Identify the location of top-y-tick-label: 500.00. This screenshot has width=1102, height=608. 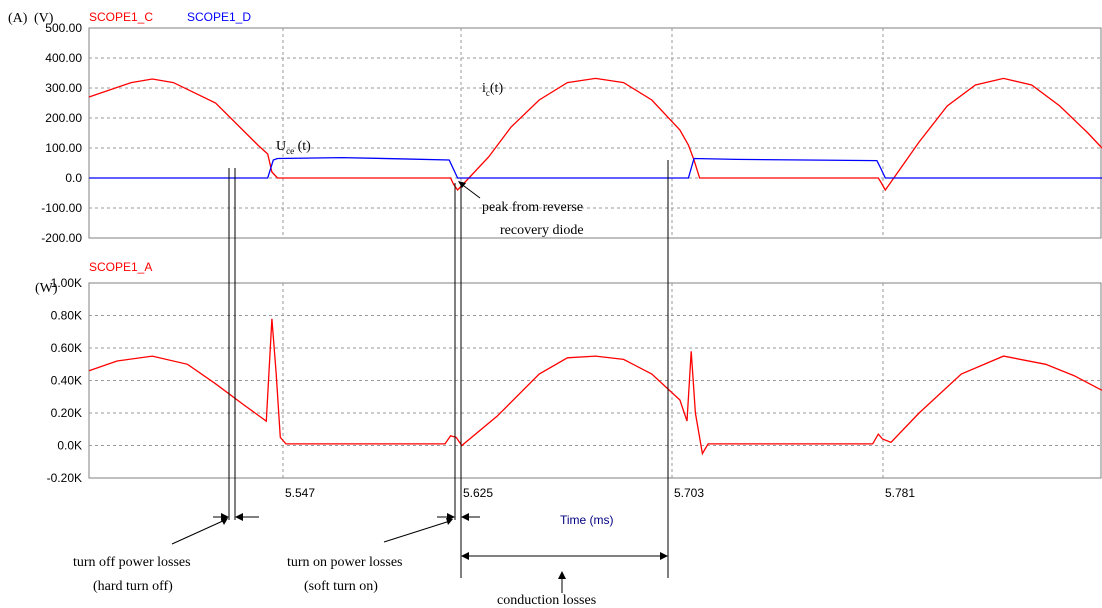
(63, 28).